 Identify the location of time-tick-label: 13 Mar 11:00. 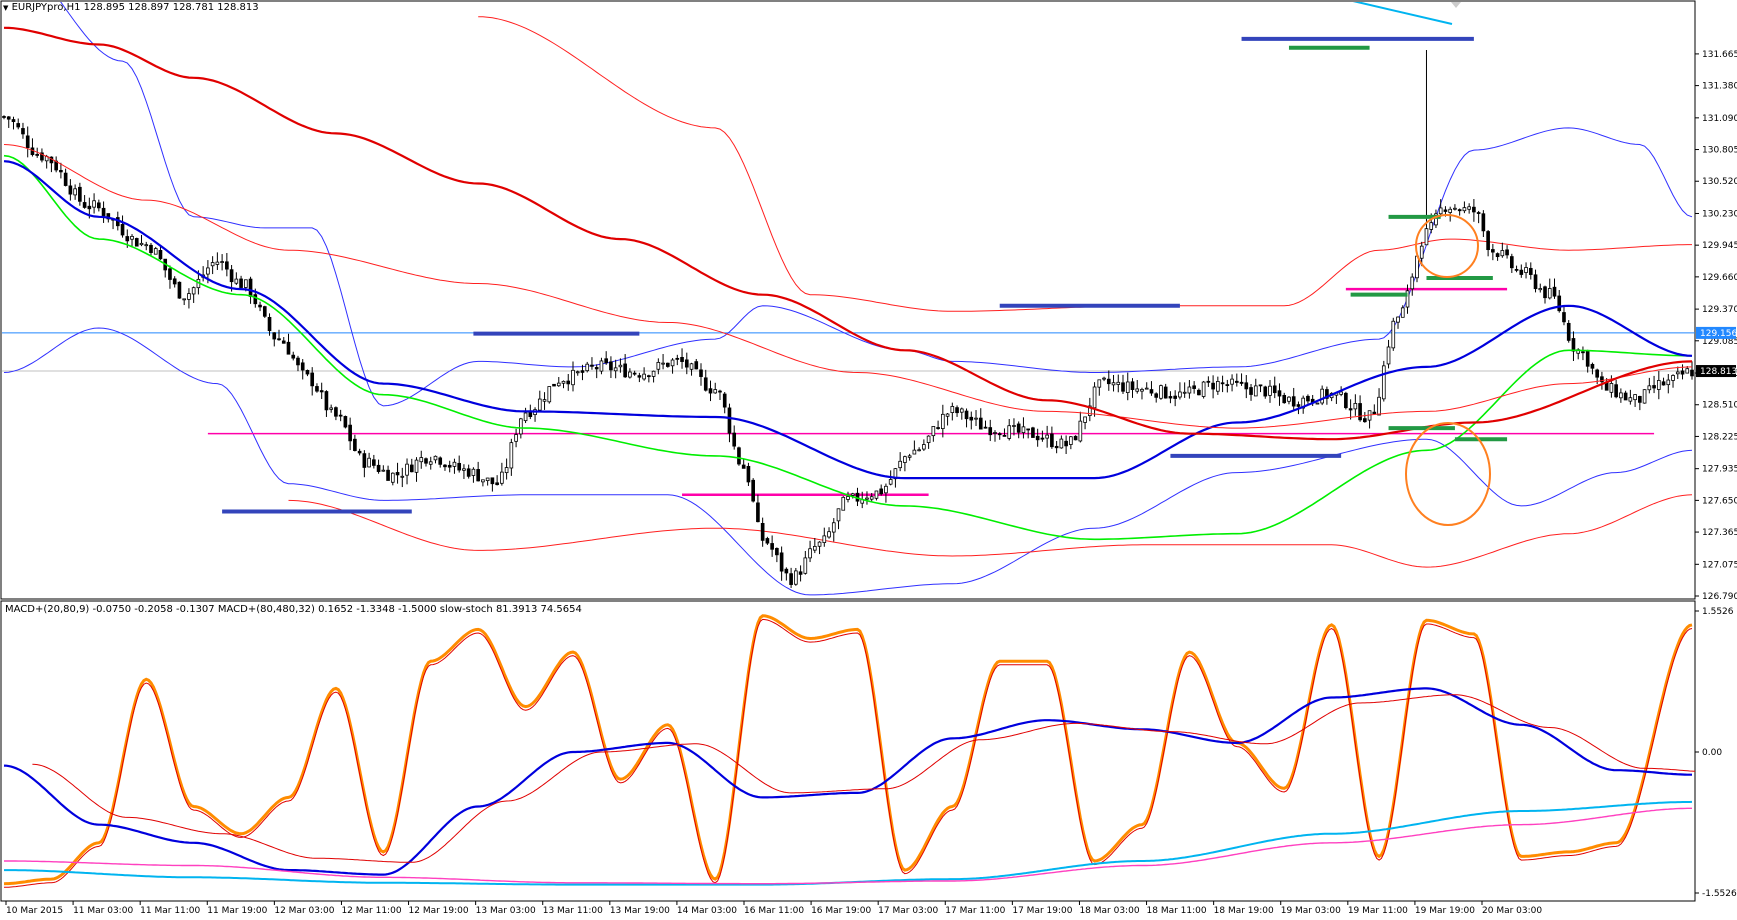
(573, 911).